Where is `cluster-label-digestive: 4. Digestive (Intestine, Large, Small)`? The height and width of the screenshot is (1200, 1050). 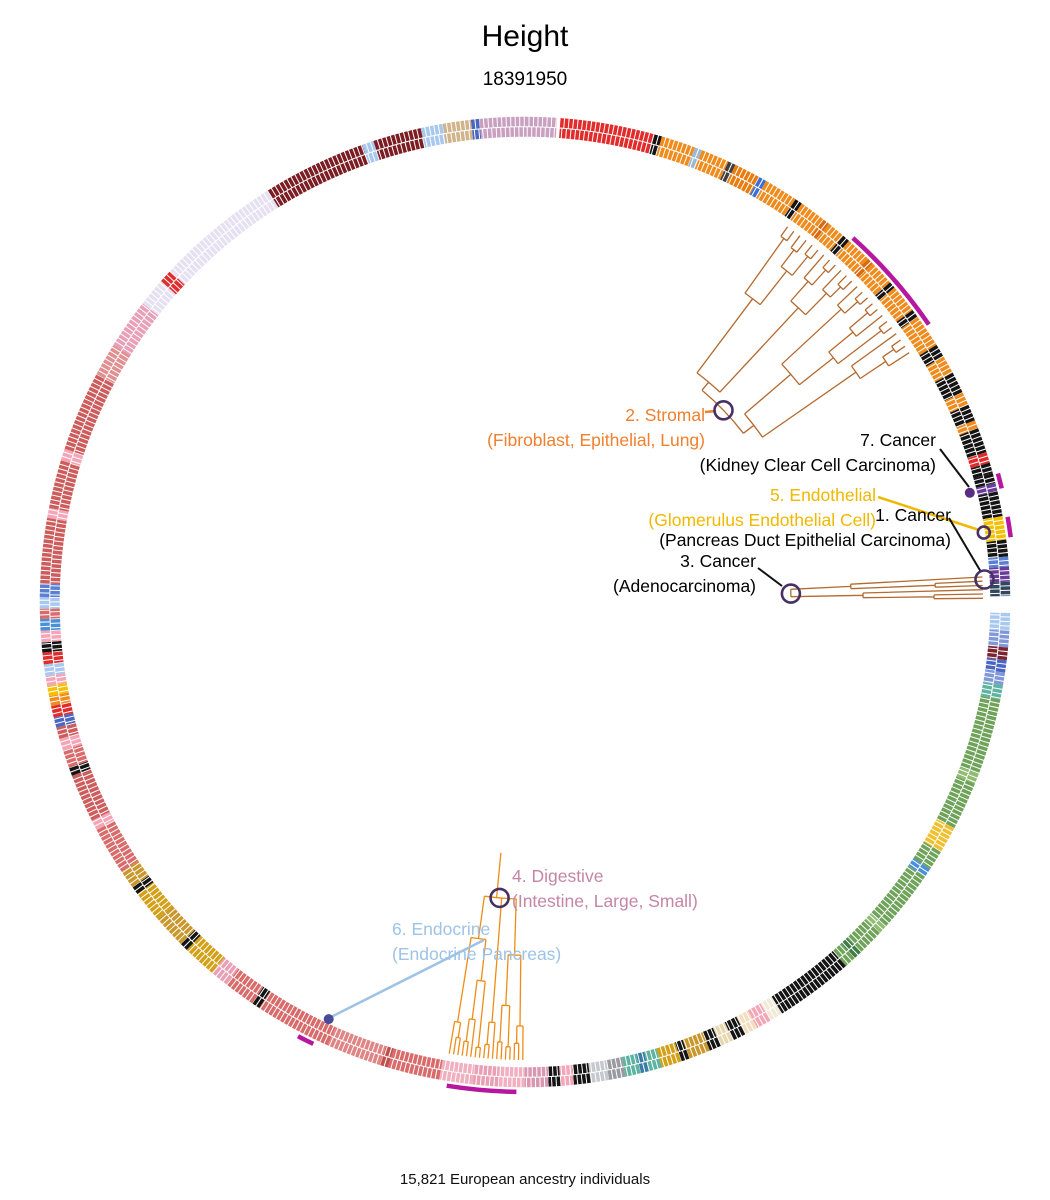 cluster-label-digestive: 4. Digestive (Intestine, Large, Small) is located at coordinates (647, 888).